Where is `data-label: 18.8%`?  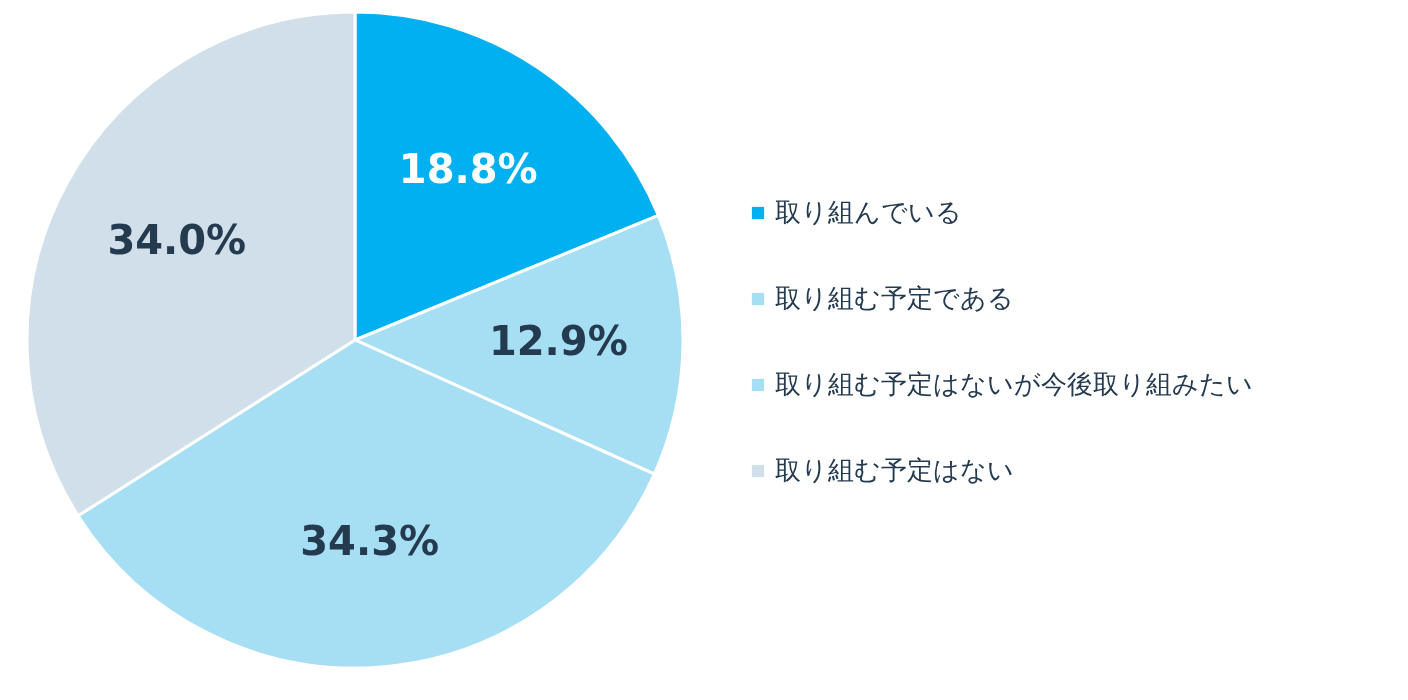 data-label: 18.8% is located at coordinates (468, 169).